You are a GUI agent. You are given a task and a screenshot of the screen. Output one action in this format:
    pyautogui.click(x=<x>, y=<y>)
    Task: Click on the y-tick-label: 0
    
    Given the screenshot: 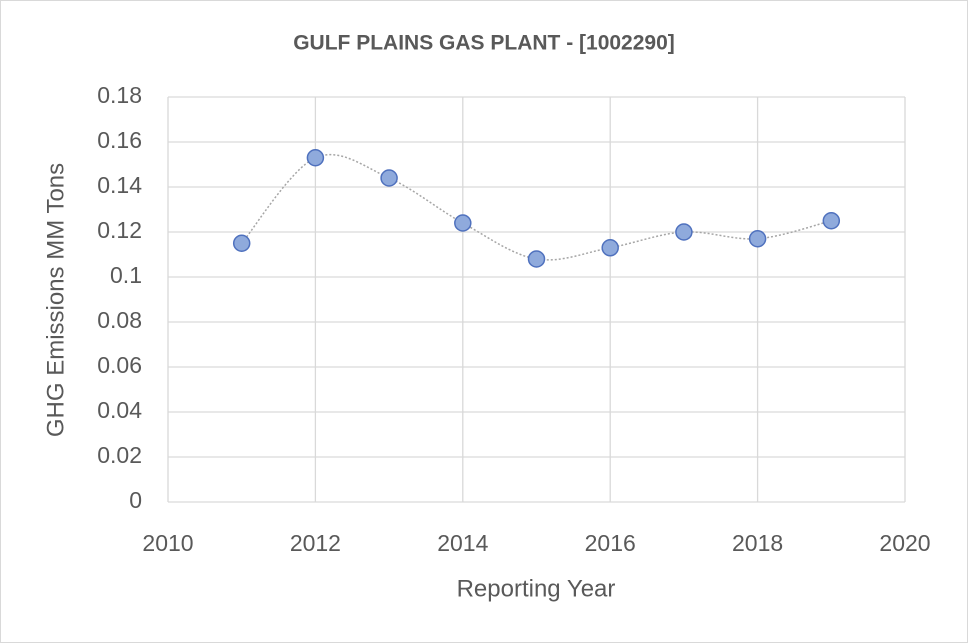 What is the action you would take?
    pyautogui.click(x=135, y=500)
    